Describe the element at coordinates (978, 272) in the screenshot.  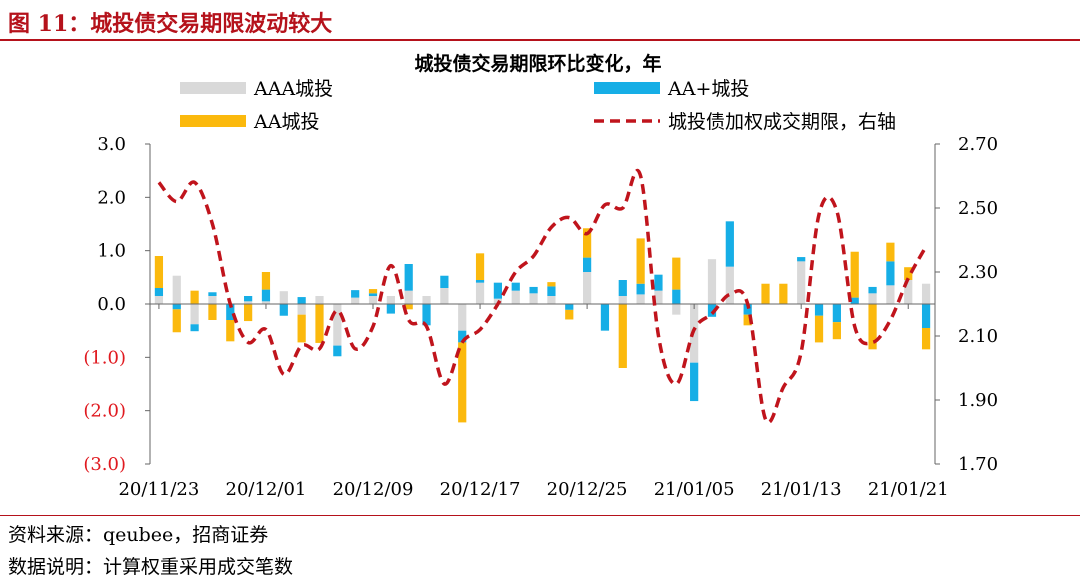
I see `right-tick-label: 2.30` at that location.